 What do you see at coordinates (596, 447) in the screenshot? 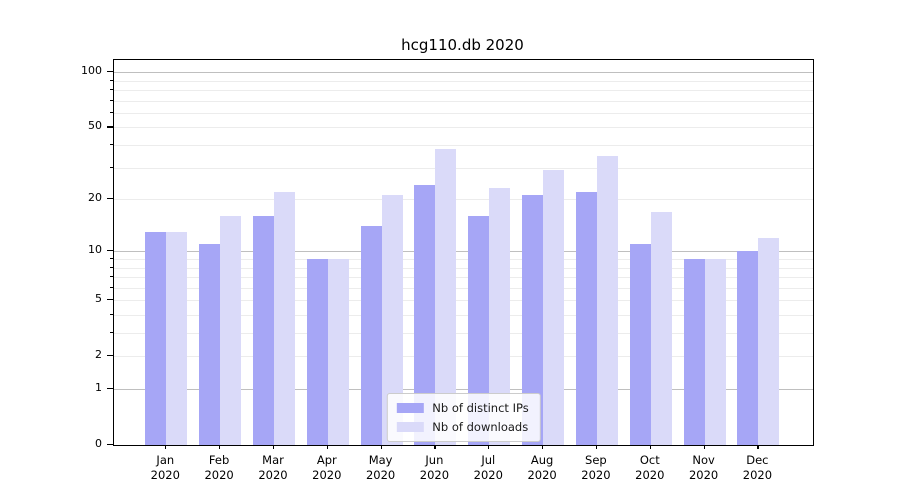
I see `xtick-mark-sep` at bounding box center [596, 447].